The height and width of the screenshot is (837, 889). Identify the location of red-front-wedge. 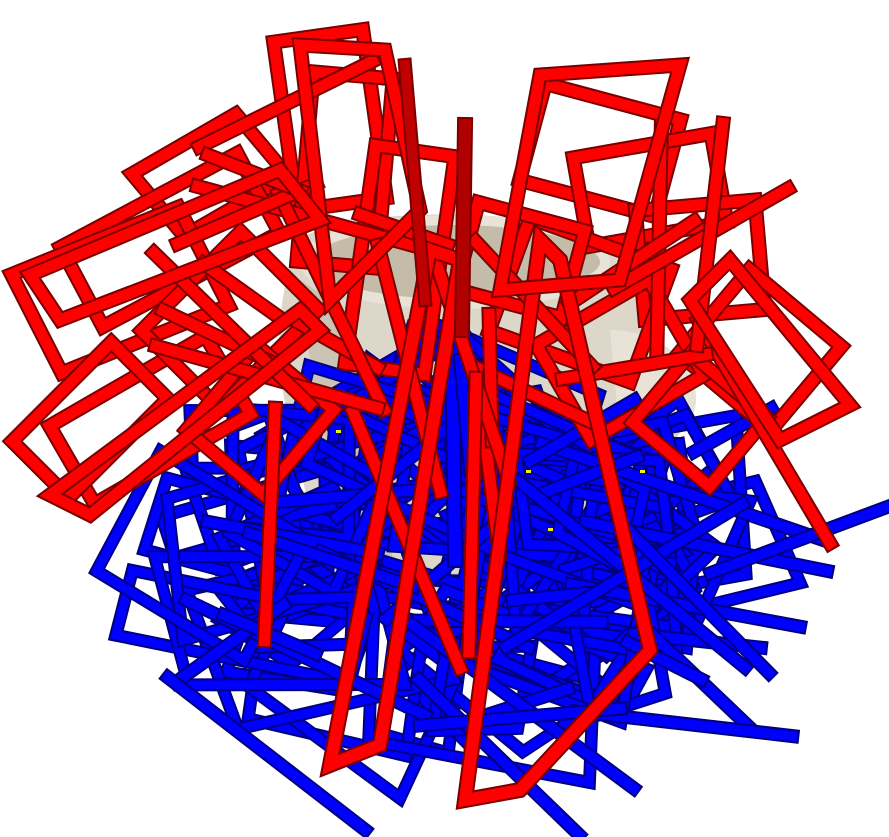
(394, 508).